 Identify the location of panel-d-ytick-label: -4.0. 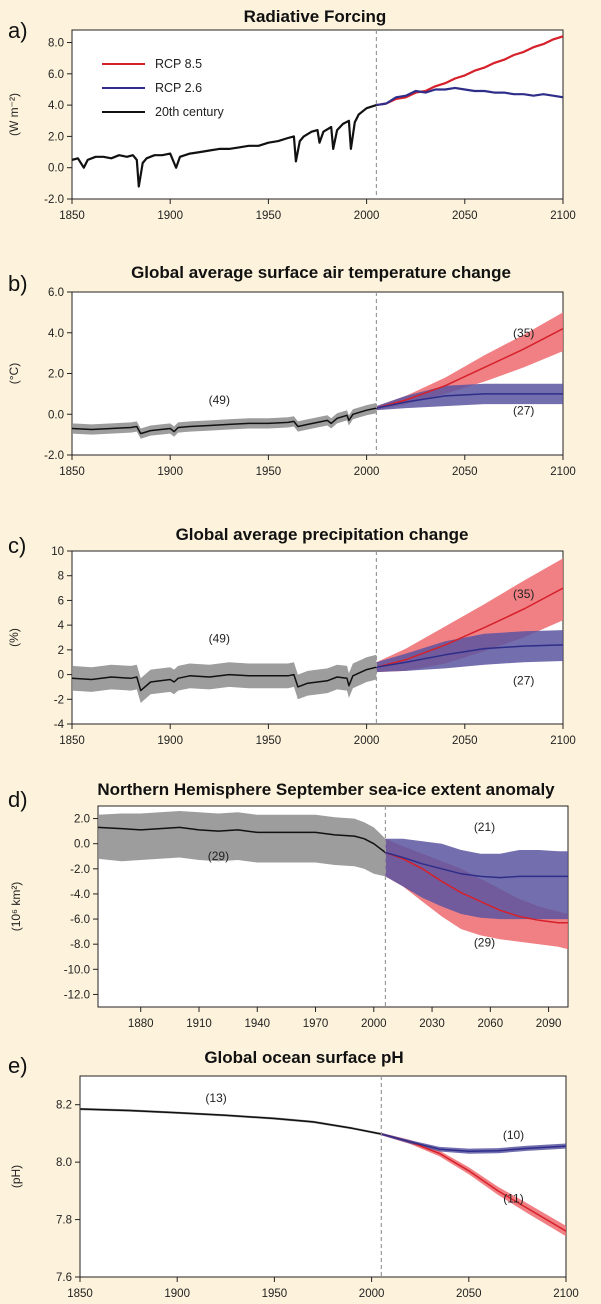
(80, 895).